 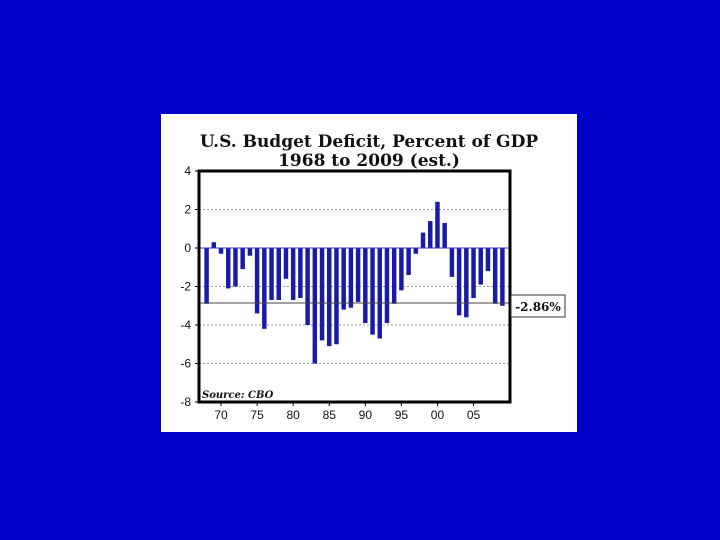 What do you see at coordinates (336, 296) in the screenshot?
I see `bar-1986` at bounding box center [336, 296].